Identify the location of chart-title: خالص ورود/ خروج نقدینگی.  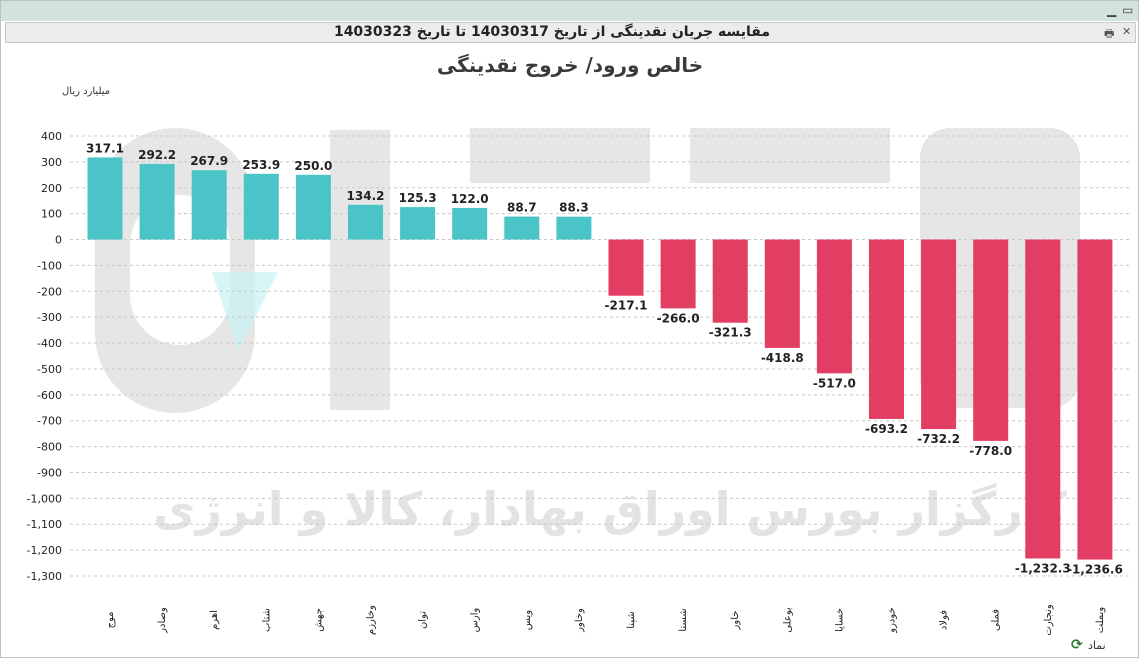
(570, 65).